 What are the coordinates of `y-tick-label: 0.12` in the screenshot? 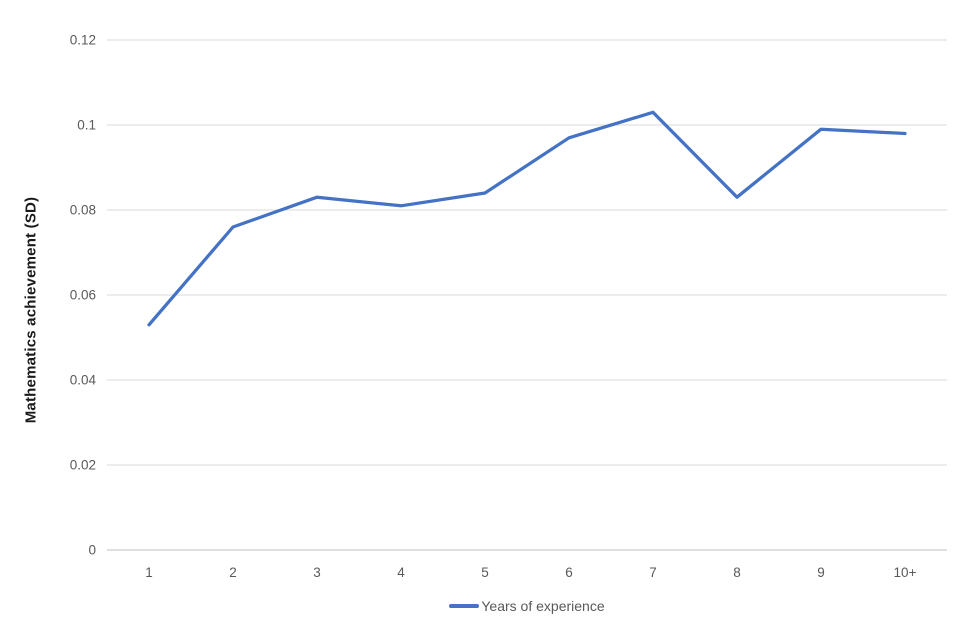 It's located at (83, 40).